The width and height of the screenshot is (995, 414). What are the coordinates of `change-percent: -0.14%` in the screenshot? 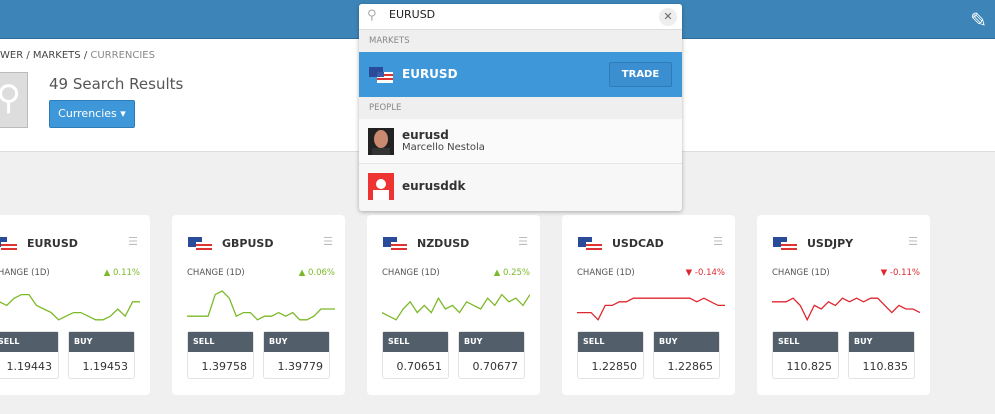 It's located at (709, 273).